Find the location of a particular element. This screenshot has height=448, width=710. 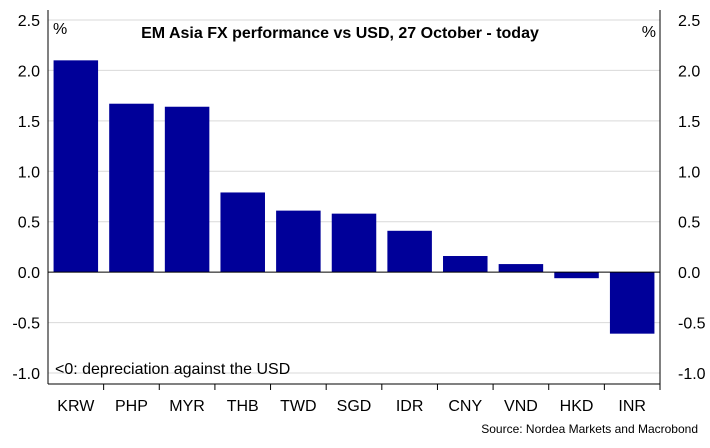

annotation-note: <0: depreciation against the USD is located at coordinates (172, 369).